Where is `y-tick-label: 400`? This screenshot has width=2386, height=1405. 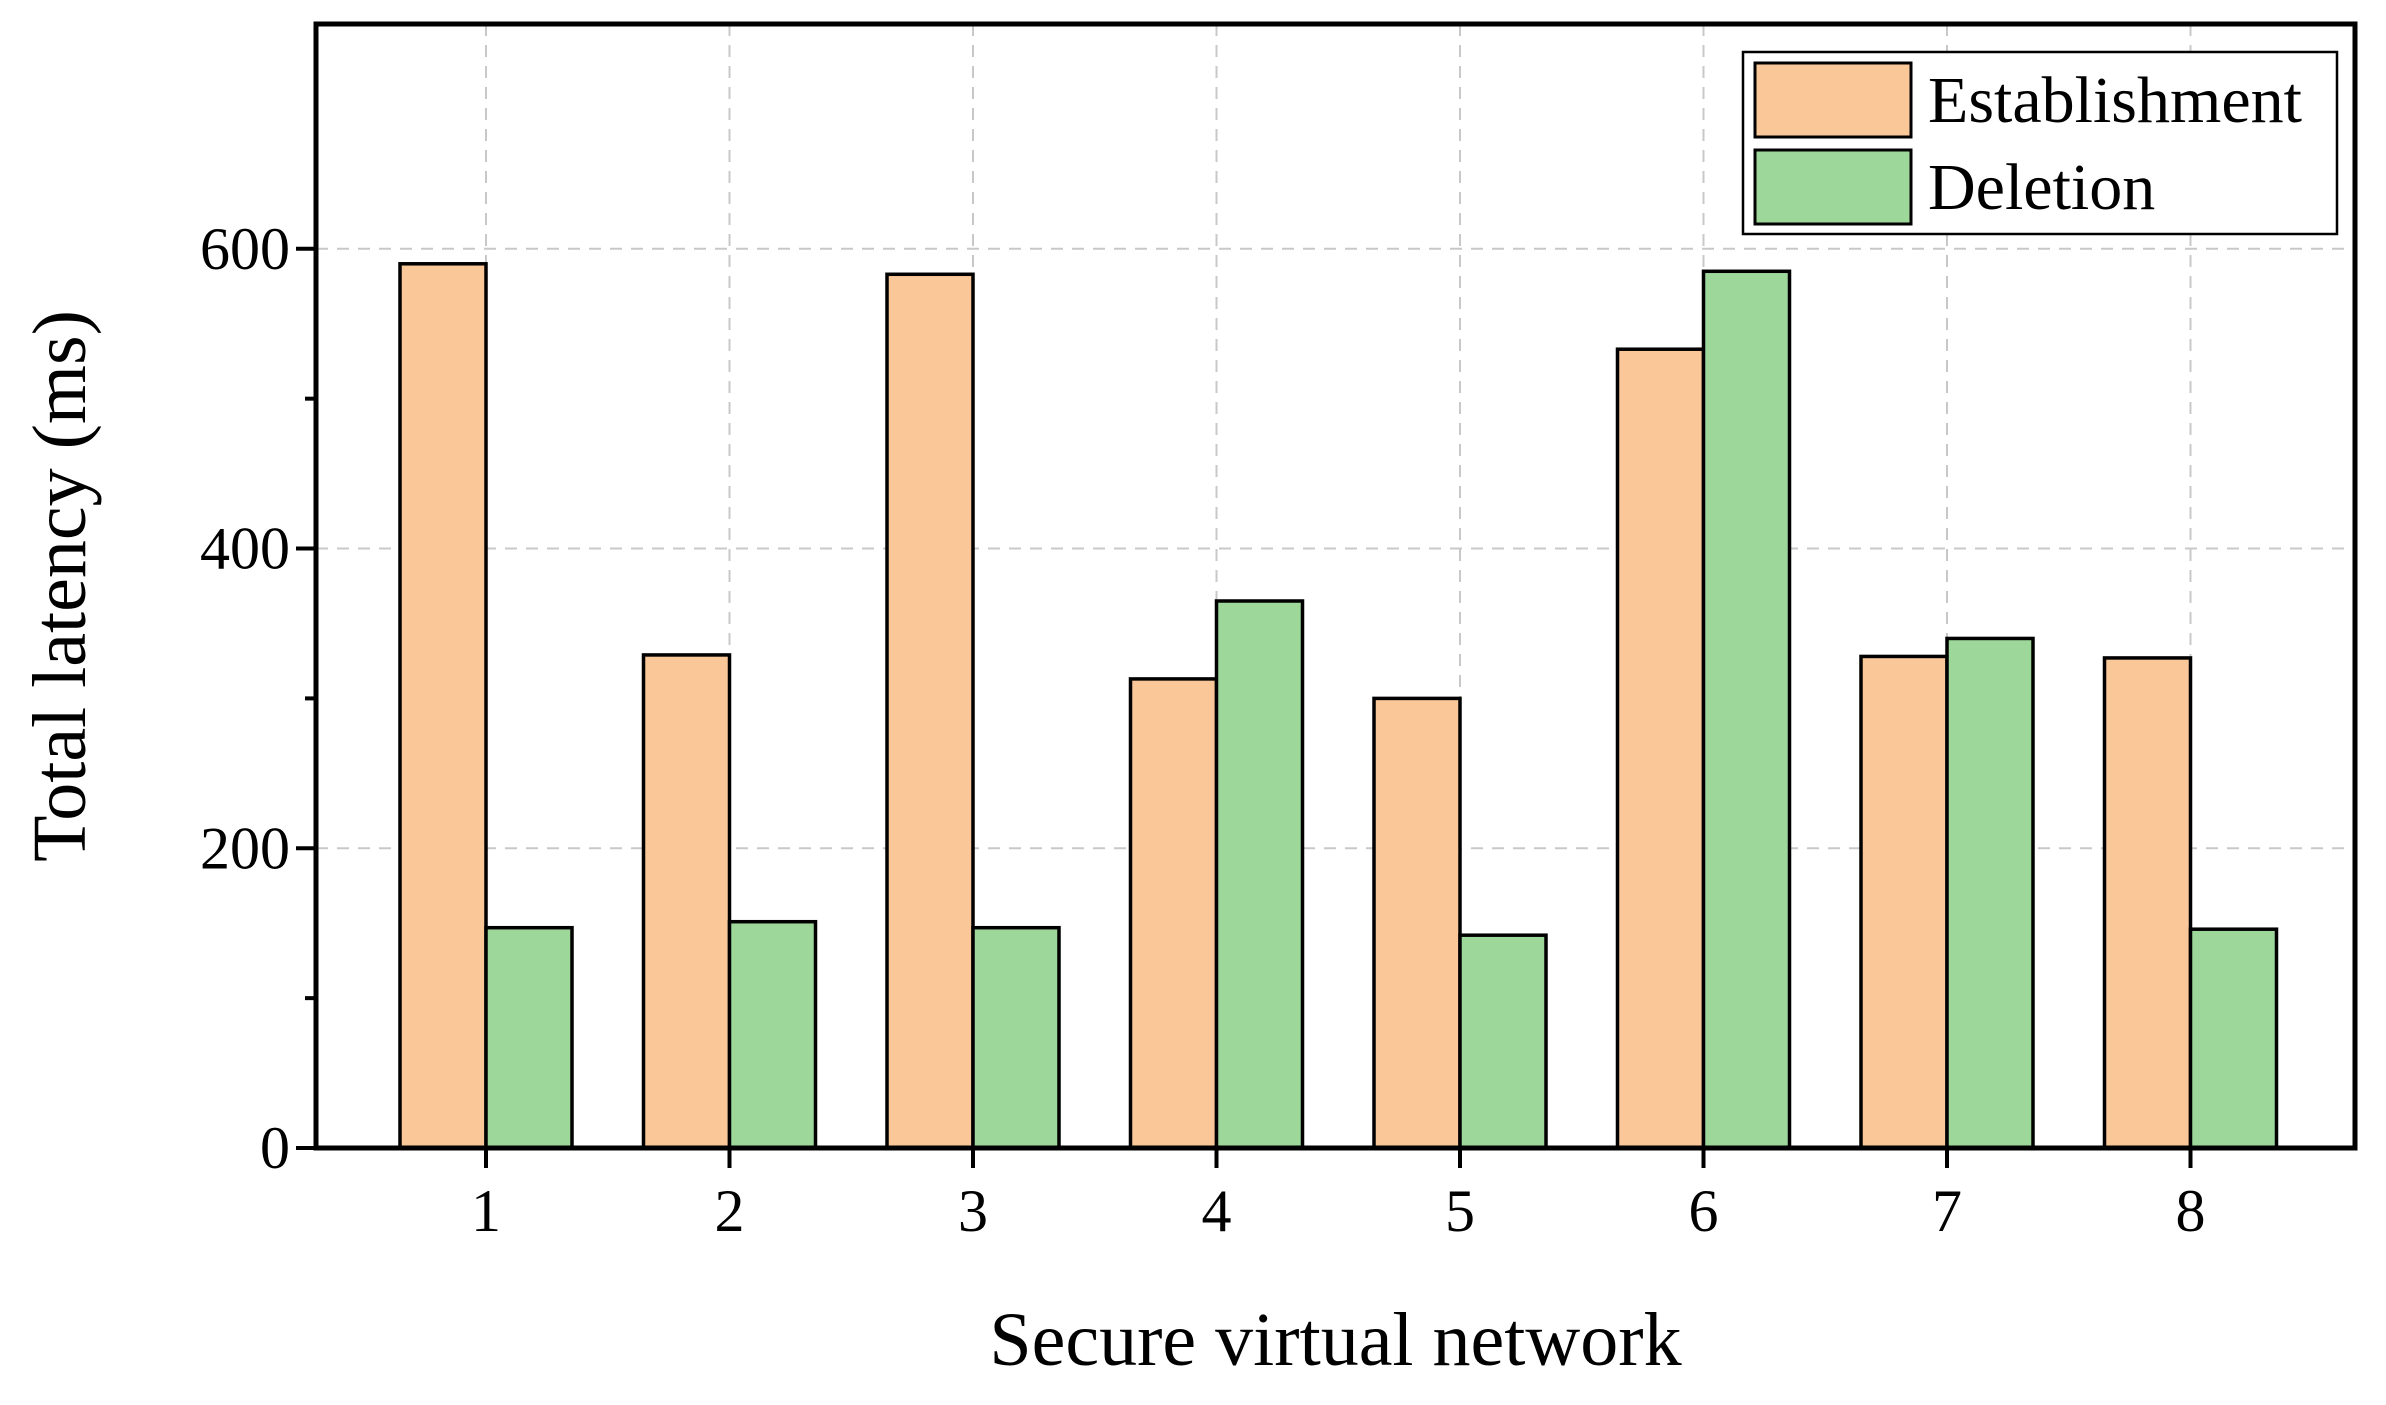
y-tick-label: 400 is located at coordinates (245, 549).